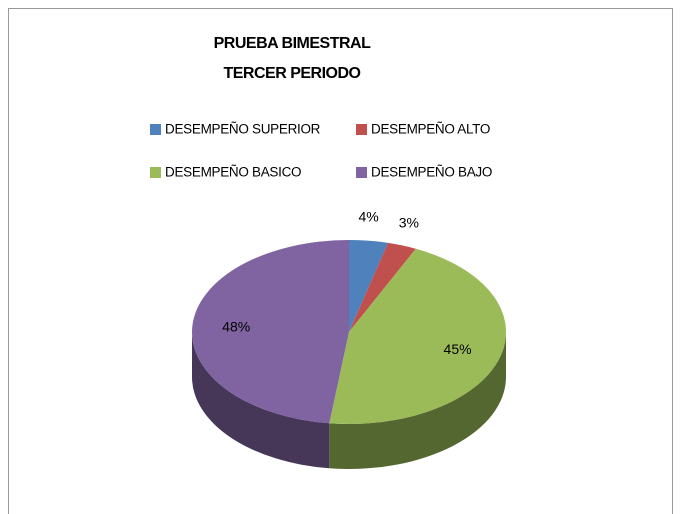 The image size is (682, 514). I want to click on legend-label: DESEMPEÑO ALTO, so click(430, 129).